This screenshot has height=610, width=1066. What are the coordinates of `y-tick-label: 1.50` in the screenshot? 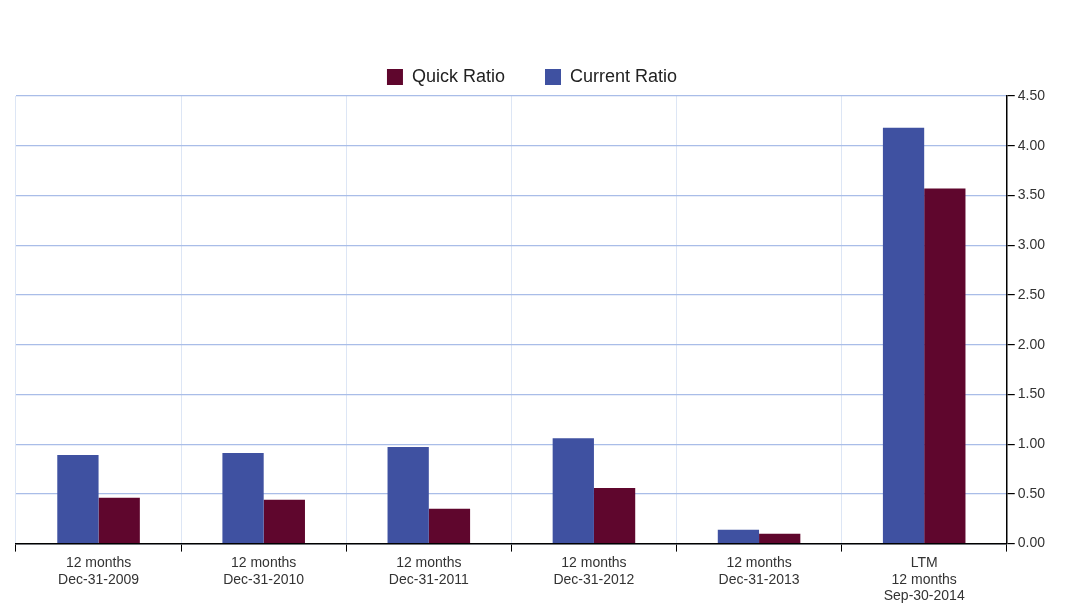 It's located at (1031, 393).